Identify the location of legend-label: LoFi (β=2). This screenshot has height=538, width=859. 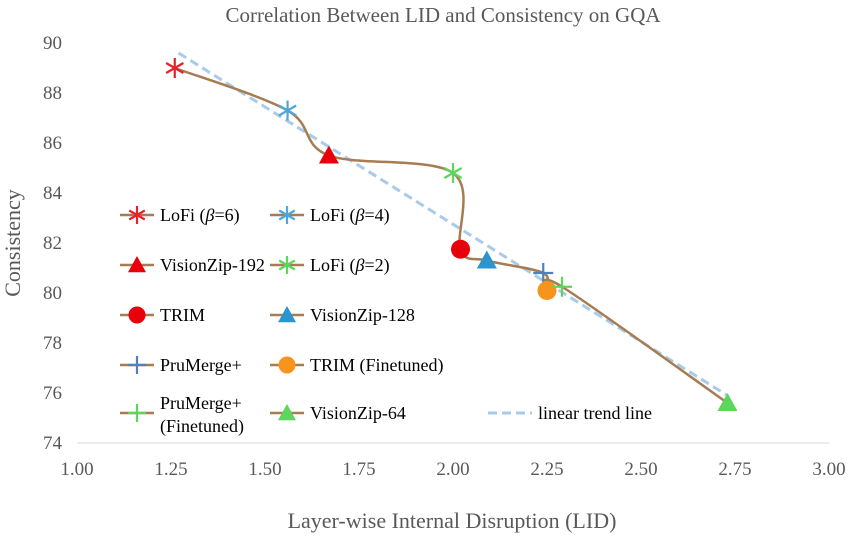
(350, 265).